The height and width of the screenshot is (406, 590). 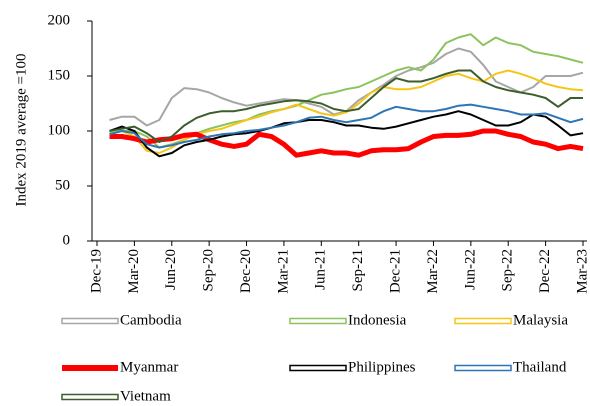 What do you see at coordinates (582, 271) in the screenshot?
I see `x-tick-label: Mar-23` at bounding box center [582, 271].